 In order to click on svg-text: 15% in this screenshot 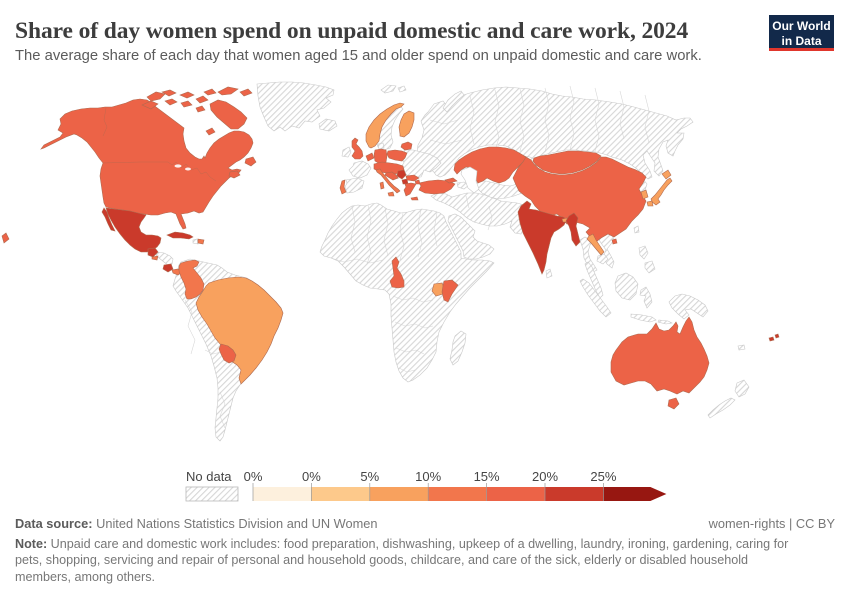, I will do `click(487, 476)`.